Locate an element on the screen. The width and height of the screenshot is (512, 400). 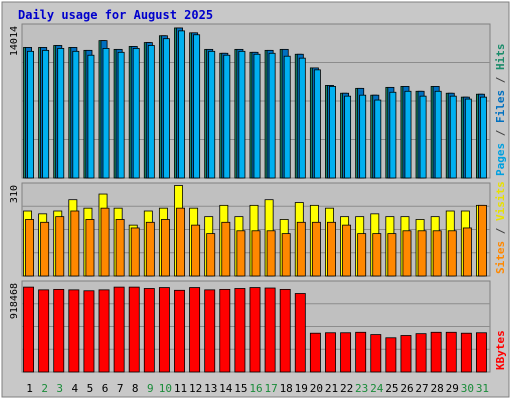
panel-bottom-max-label: 918468 is located at coordinates (14, 301).